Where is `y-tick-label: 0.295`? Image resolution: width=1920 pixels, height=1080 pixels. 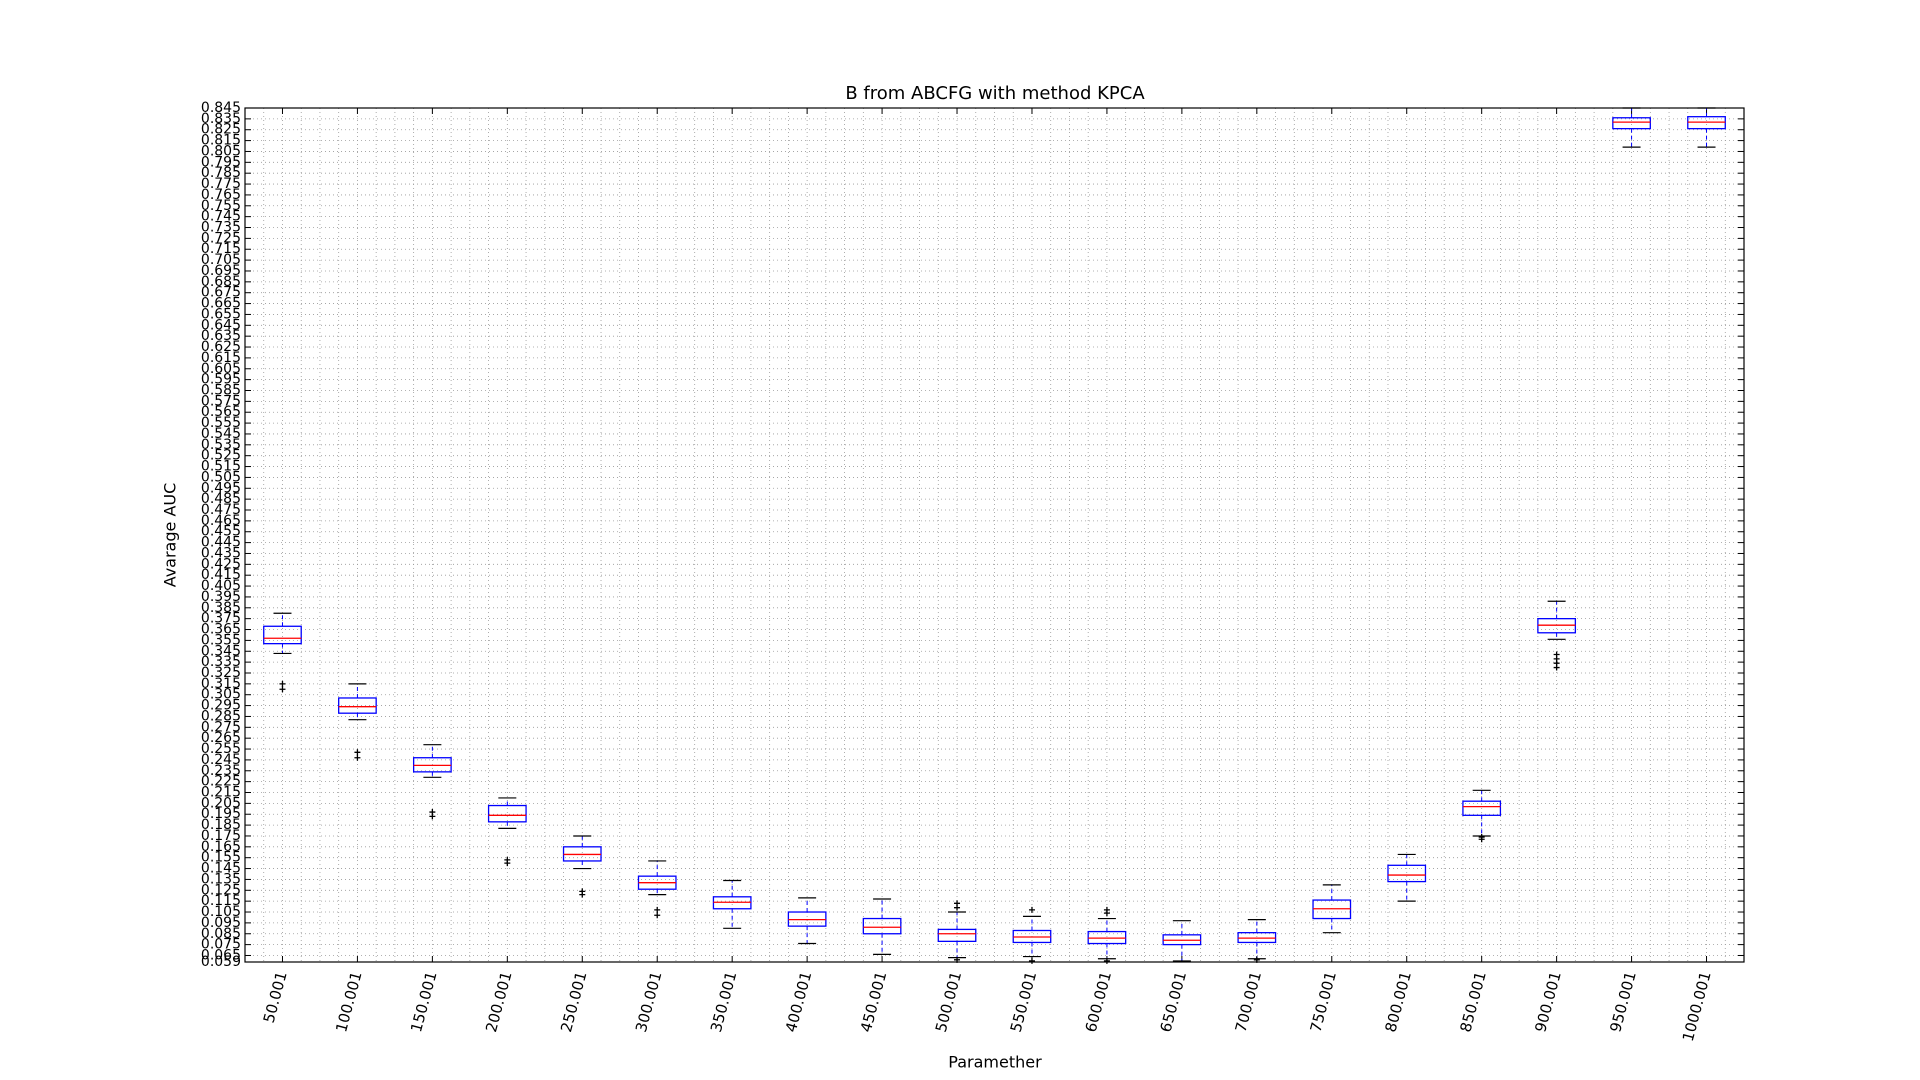 y-tick-label: 0.295 is located at coordinates (221, 706).